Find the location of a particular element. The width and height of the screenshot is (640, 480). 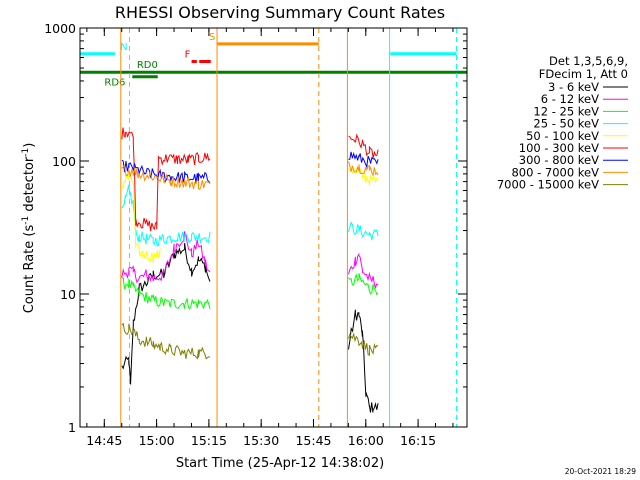

legend-label-6: 300 - 800 keV is located at coordinates (559, 160).